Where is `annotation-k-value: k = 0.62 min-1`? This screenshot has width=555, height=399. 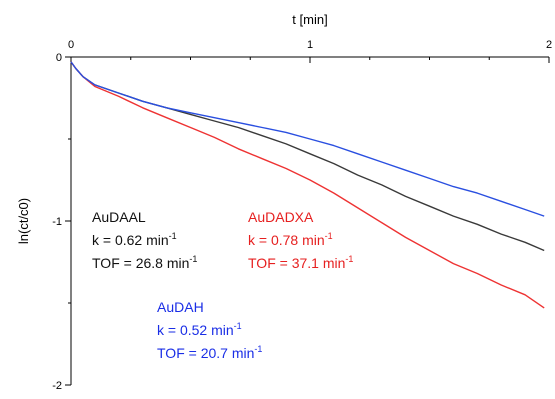
annotation-k-value: k = 0.62 min-1 is located at coordinates (134, 239).